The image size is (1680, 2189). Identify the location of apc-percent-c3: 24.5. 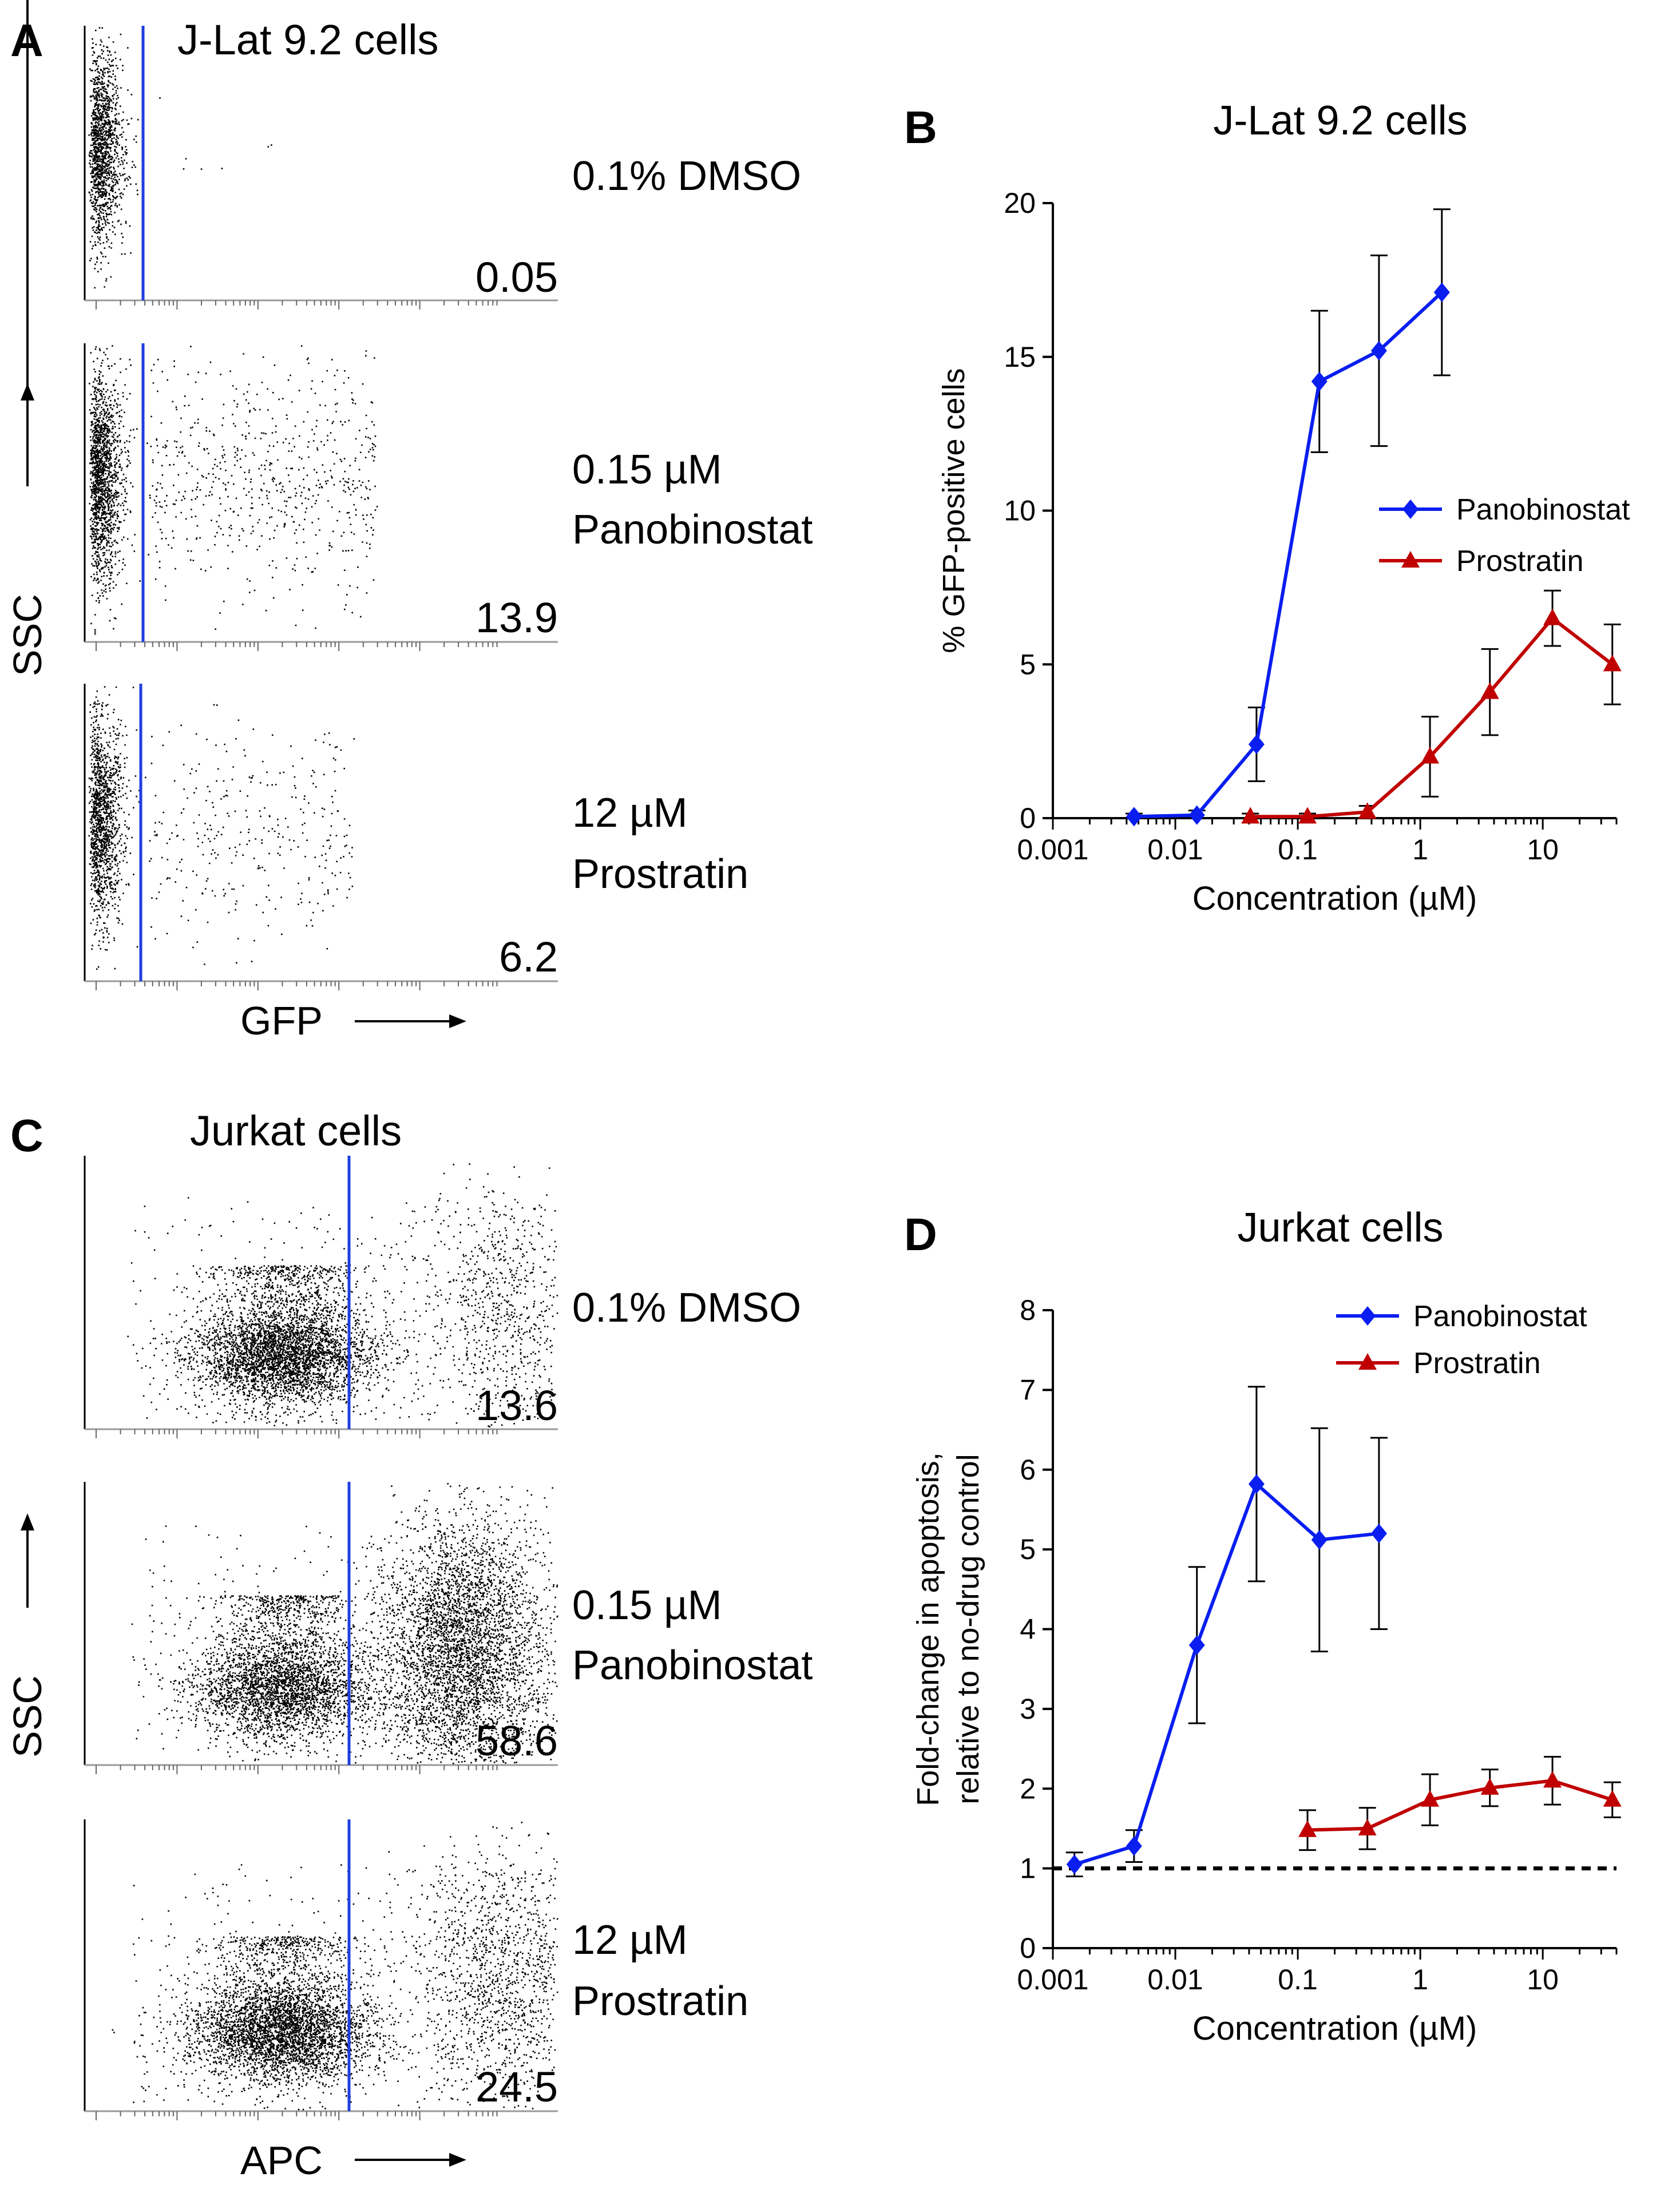
(517, 2087).